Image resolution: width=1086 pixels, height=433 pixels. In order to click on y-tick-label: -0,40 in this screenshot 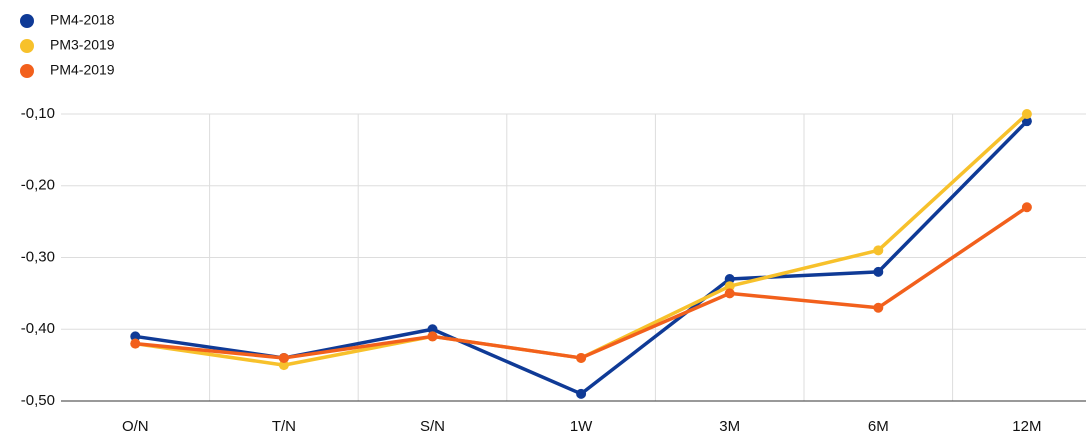, I will do `click(38, 328)`.